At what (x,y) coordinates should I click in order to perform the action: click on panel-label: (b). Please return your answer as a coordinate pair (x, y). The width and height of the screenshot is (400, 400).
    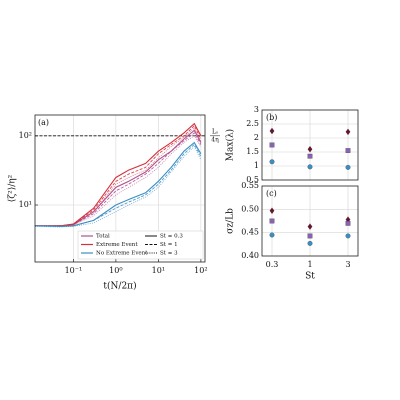
    Looking at the image, I should click on (271, 117).